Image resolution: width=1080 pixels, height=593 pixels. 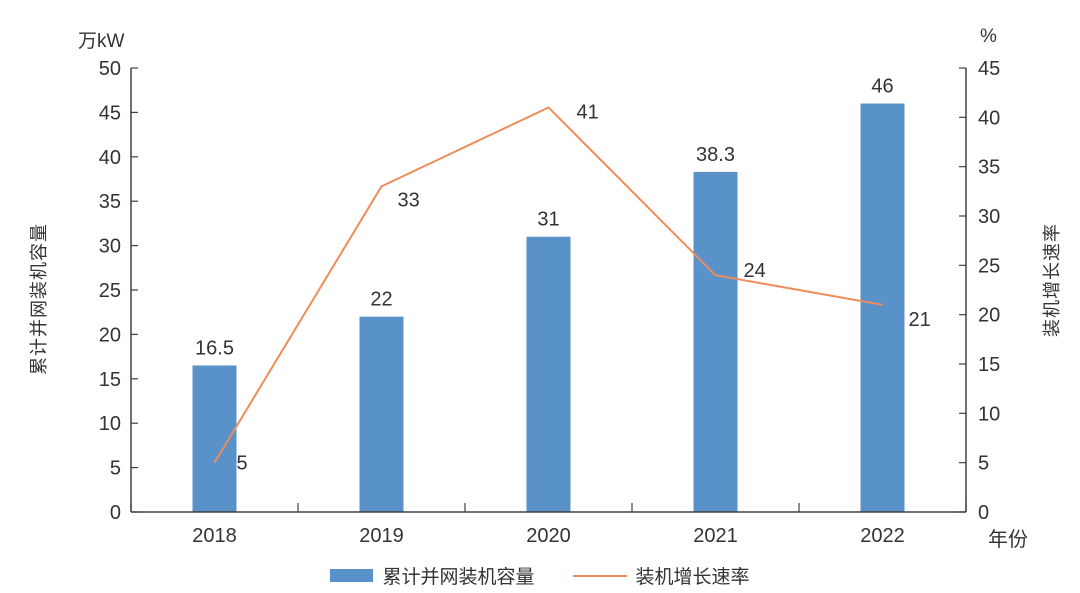 I want to click on right-axis-tick-label-25: 25, so click(x=989, y=266).